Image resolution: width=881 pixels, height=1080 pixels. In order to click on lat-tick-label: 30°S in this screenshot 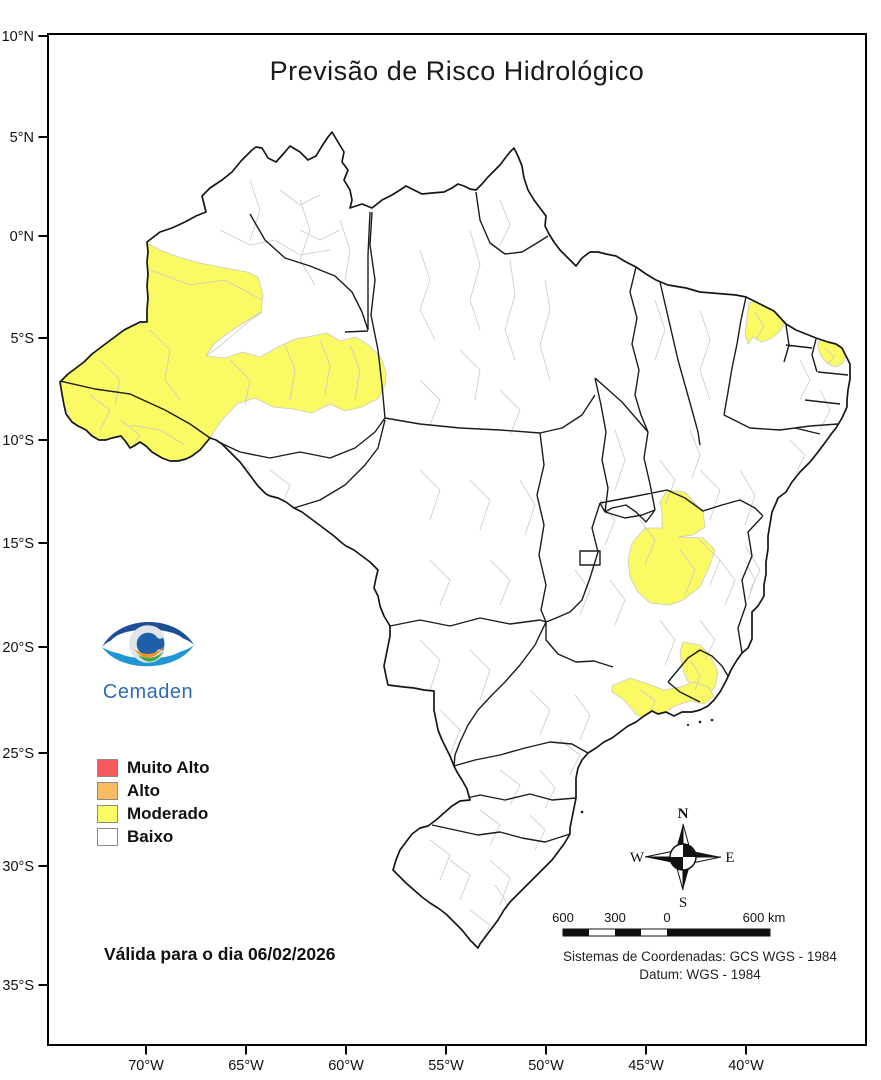, I will do `click(18, 867)`.